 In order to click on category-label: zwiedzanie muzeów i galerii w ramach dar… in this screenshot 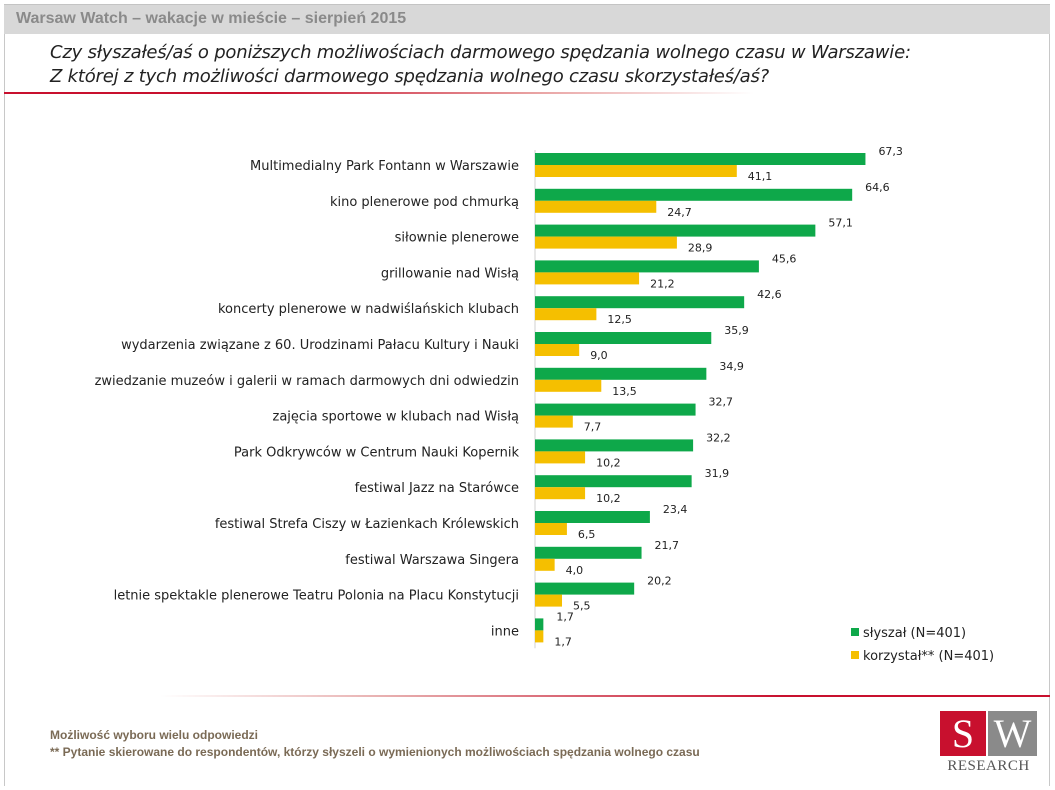, I will do `click(307, 381)`.